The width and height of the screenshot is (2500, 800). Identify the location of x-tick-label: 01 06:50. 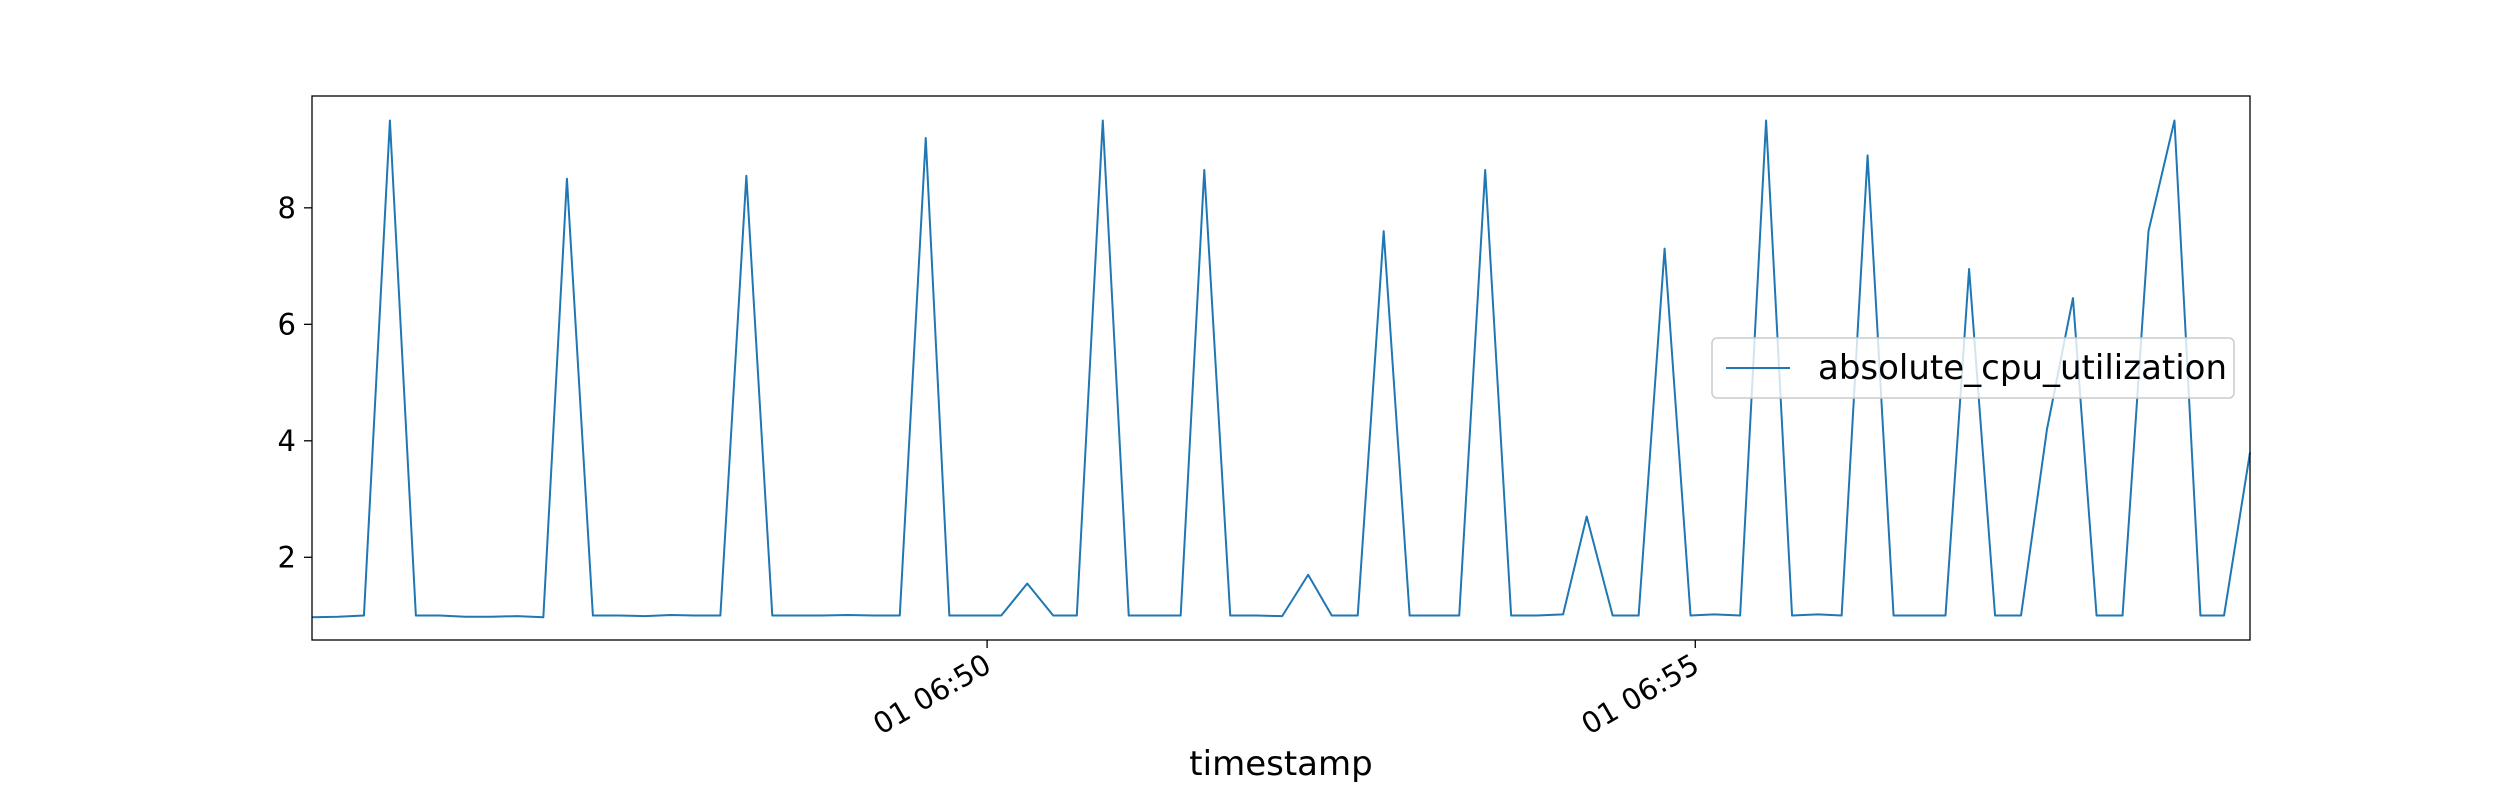
(931, 694).